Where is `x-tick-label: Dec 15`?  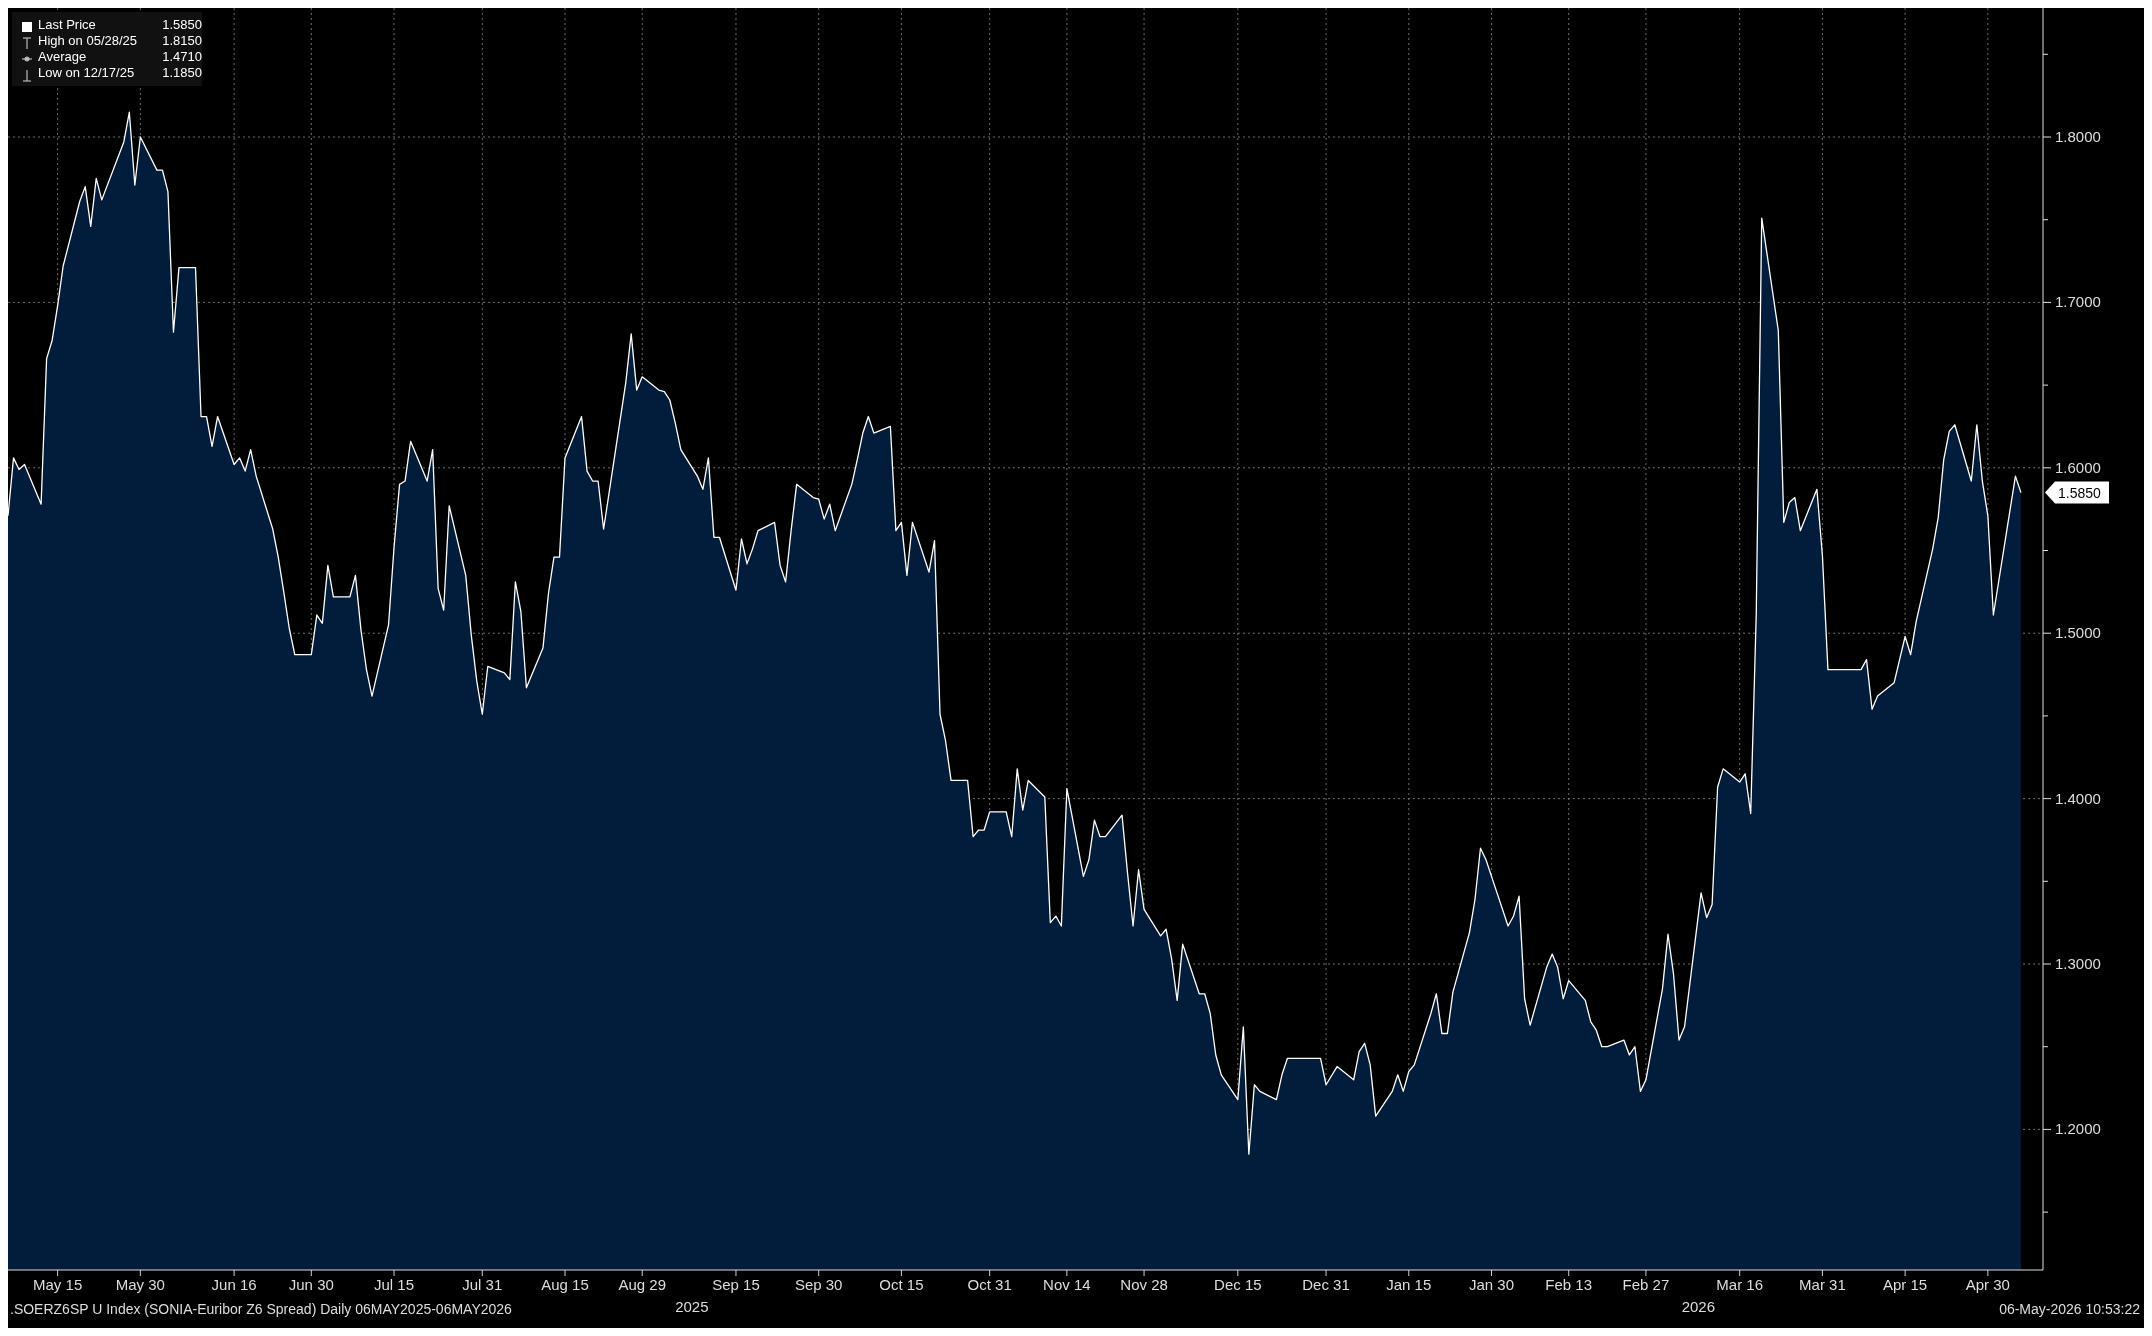
x-tick-label: Dec 15 is located at coordinates (1238, 1284).